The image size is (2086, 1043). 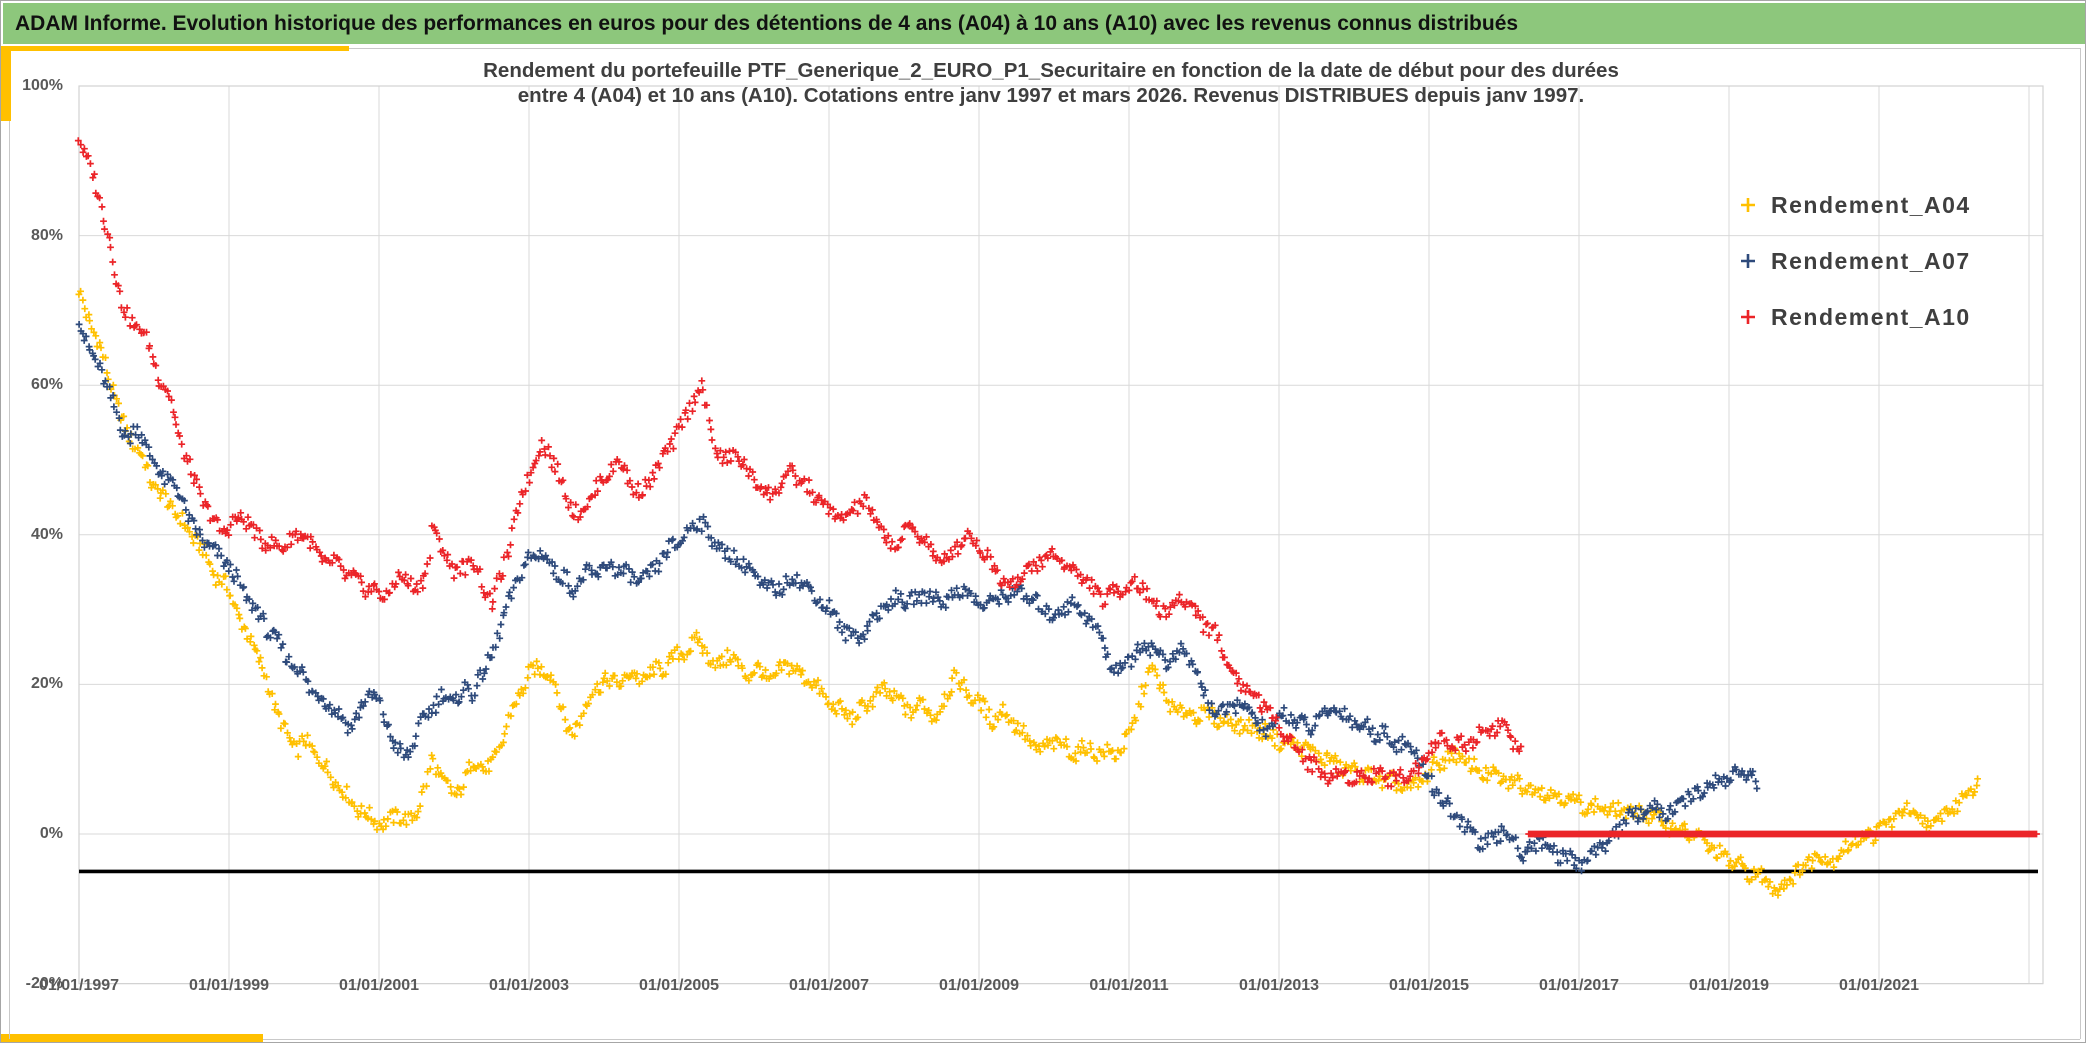 What do you see at coordinates (2080, 543) in the screenshot?
I see `chart-object-border-right` at bounding box center [2080, 543].